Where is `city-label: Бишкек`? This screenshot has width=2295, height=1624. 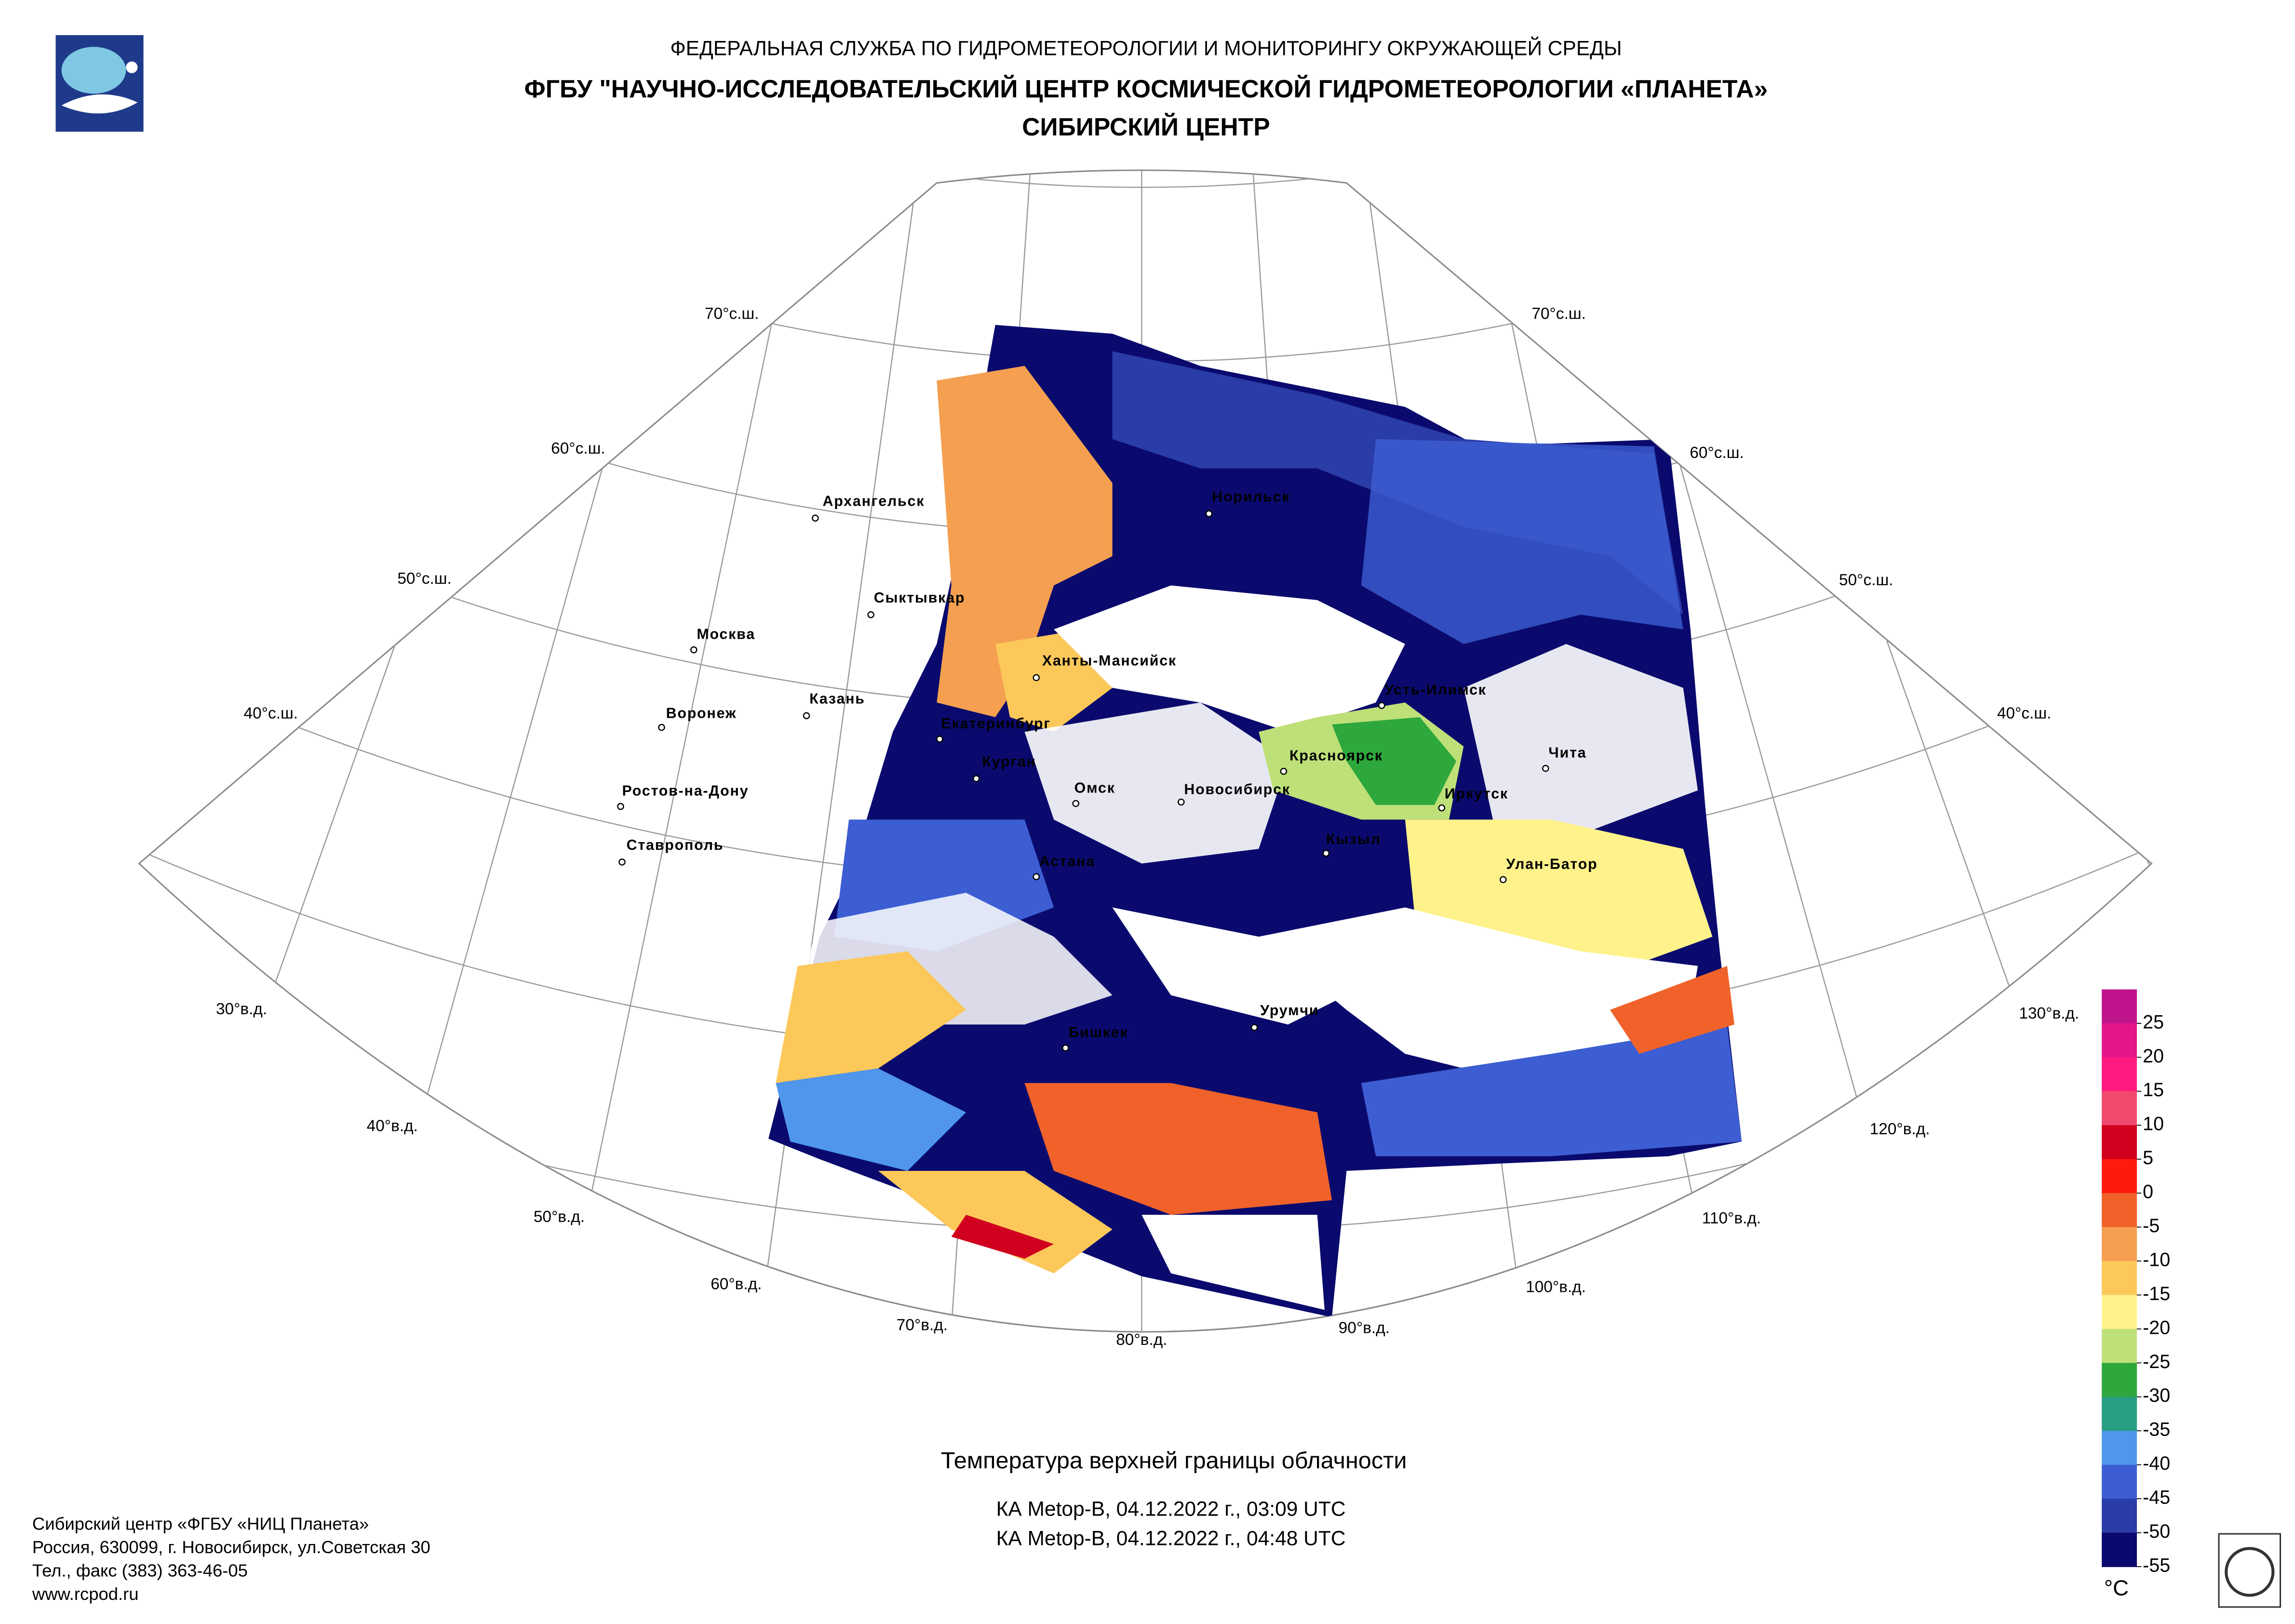
city-label: Бишкек is located at coordinates (1098, 1033).